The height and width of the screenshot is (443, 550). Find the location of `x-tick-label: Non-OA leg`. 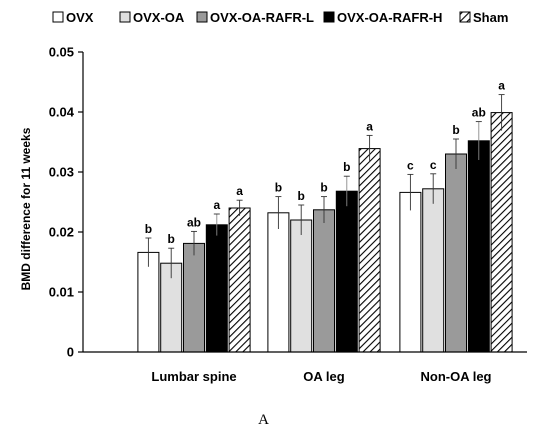

x-tick-label: Non-OA leg is located at coordinates (455, 376).